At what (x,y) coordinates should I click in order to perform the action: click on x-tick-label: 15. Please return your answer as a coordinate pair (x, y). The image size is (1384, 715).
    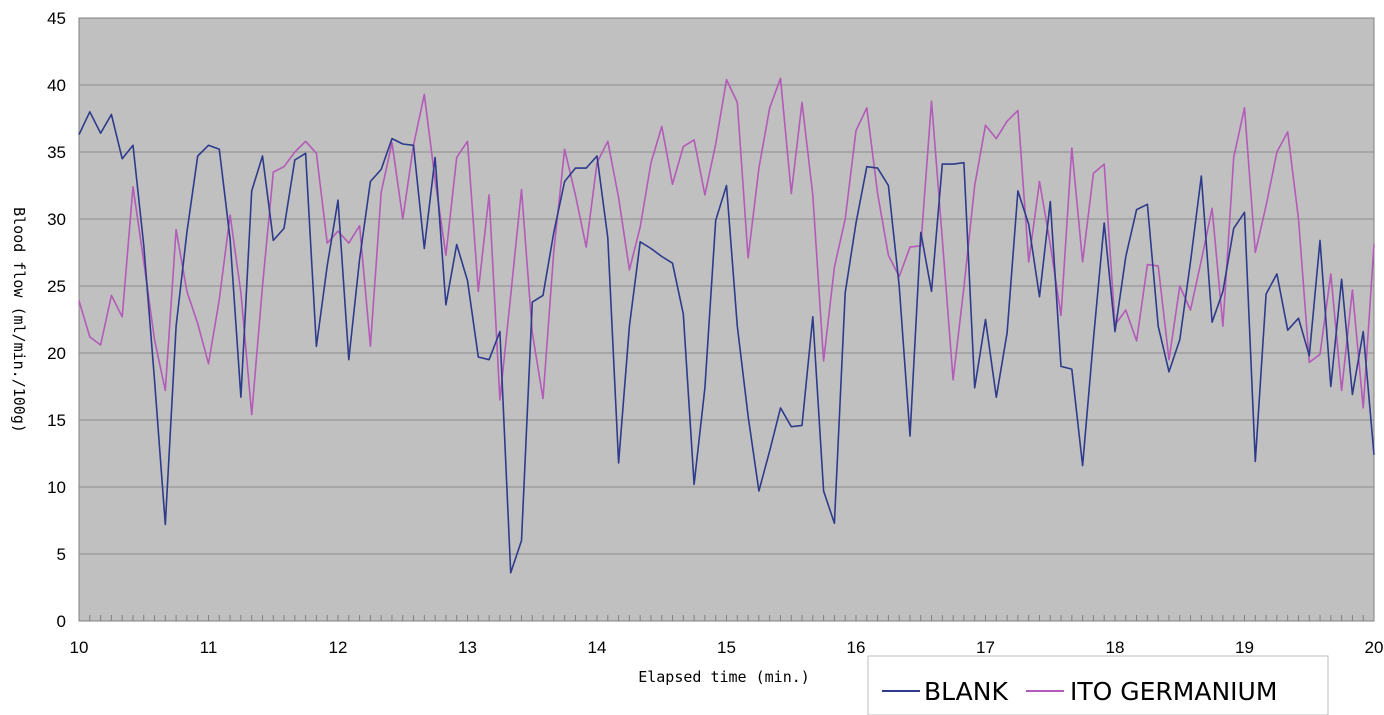
    Looking at the image, I should click on (726, 647).